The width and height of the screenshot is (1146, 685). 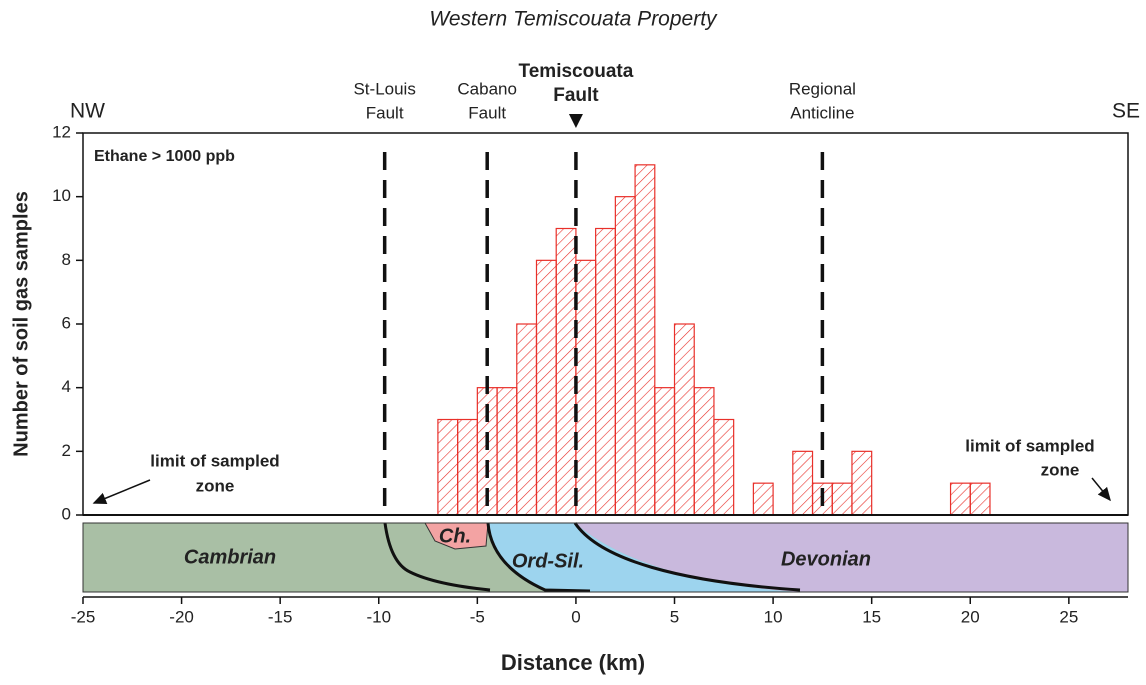 I want to click on geology-label: Cambrian, so click(x=230, y=557).